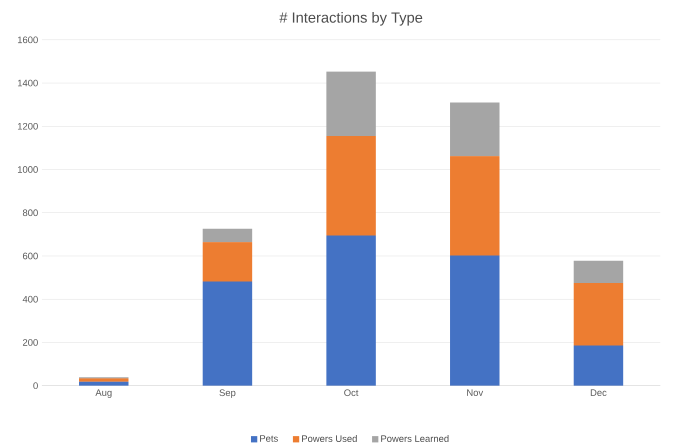 Image resolution: width=676 pixels, height=443 pixels. Describe the element at coordinates (598, 392) in the screenshot. I see `x-tick-label: Dec` at that location.